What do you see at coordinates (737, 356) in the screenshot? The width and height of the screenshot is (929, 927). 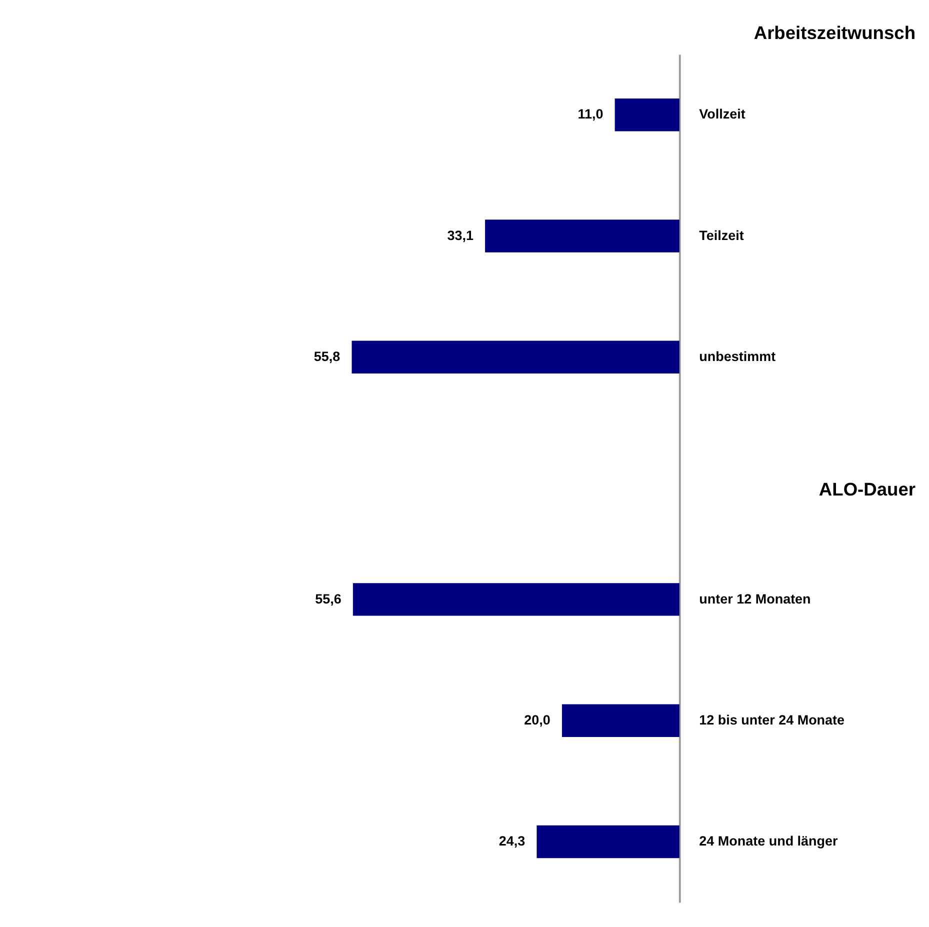 I see `y-tick-label: unbestimmt` at bounding box center [737, 356].